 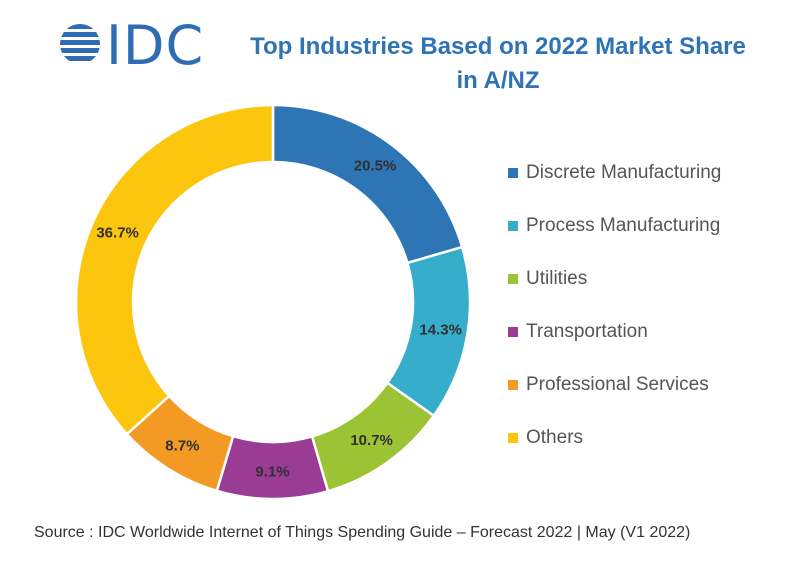 What do you see at coordinates (375, 166) in the screenshot?
I see `slice-label-discrete-manufacturing: 20.5%` at bounding box center [375, 166].